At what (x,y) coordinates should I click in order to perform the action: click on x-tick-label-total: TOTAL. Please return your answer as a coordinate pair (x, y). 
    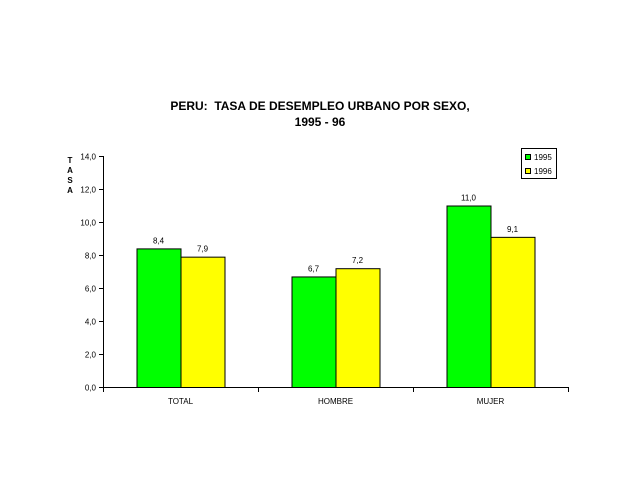
    Looking at the image, I should click on (181, 401).